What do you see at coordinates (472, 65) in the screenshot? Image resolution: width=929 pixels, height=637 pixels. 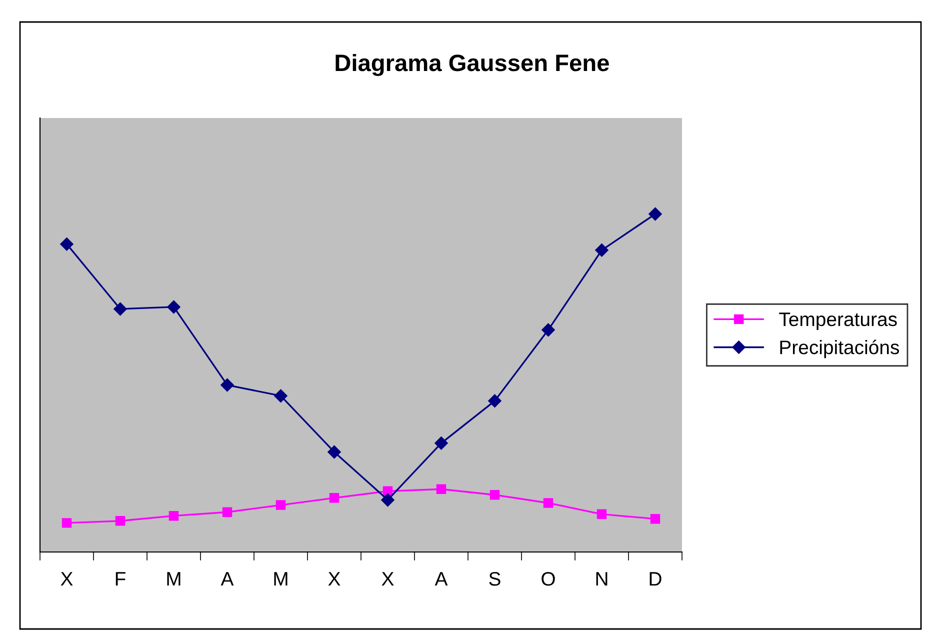 I see `chart-title: Diagrama Gaussen Fene` at bounding box center [472, 65].